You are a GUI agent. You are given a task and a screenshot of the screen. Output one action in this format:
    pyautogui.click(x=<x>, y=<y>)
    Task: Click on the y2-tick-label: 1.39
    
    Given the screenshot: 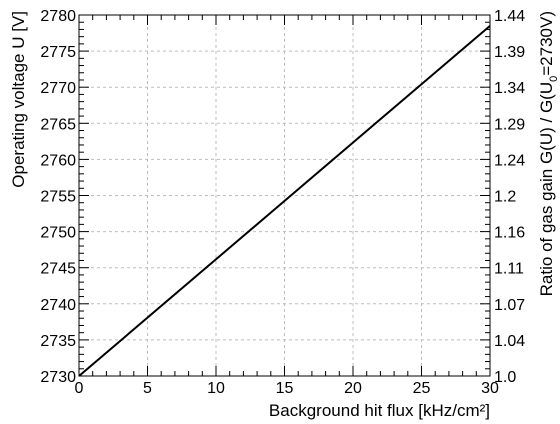 What is the action you would take?
    pyautogui.click(x=509, y=52)
    